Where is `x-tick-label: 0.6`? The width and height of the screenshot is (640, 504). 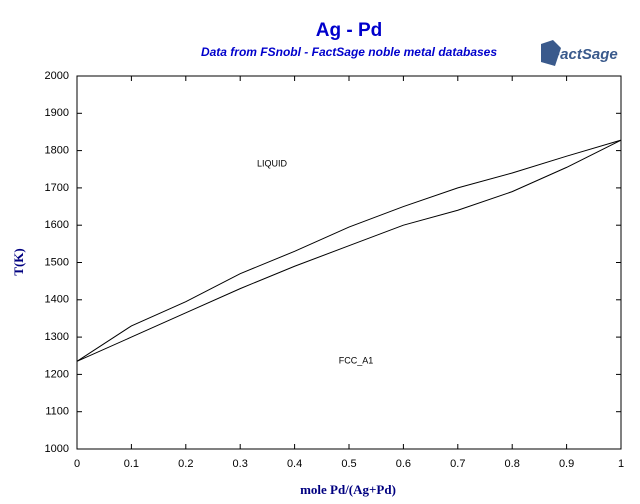 x-tick-label: 0.6 is located at coordinates (403, 464).